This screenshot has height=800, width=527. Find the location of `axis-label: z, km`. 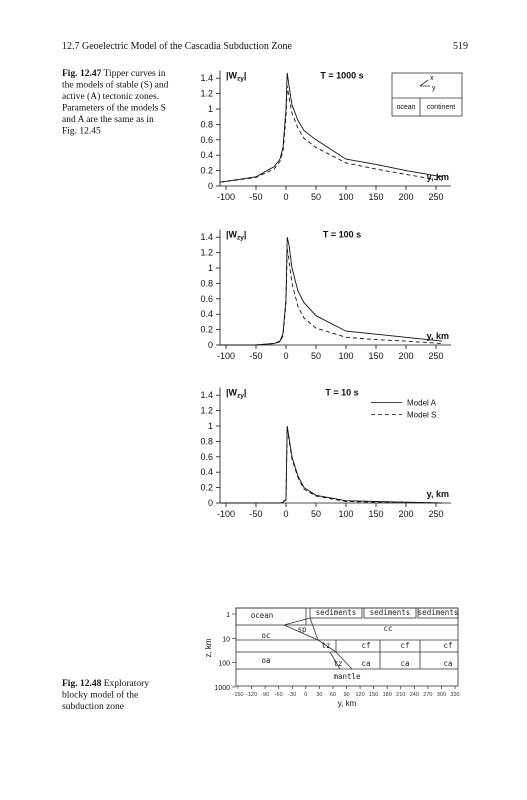

axis-label: z, km is located at coordinates (208, 647).